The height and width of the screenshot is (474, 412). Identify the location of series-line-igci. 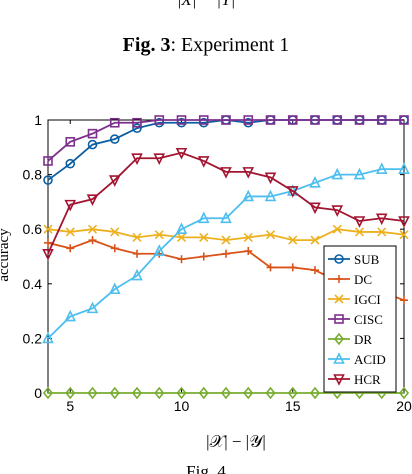
(226, 235).